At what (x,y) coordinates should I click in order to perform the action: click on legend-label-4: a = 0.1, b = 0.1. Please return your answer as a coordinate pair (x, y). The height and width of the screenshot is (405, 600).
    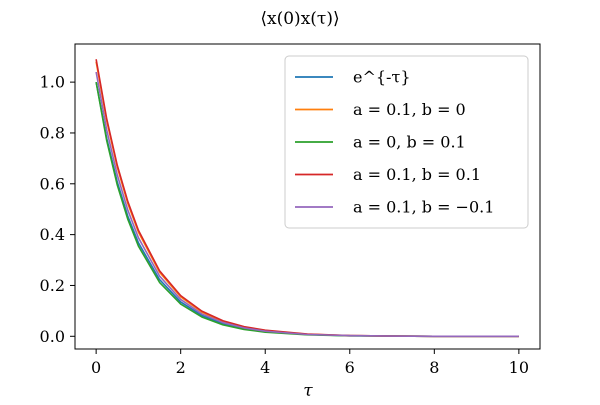
    Looking at the image, I should click on (417, 174).